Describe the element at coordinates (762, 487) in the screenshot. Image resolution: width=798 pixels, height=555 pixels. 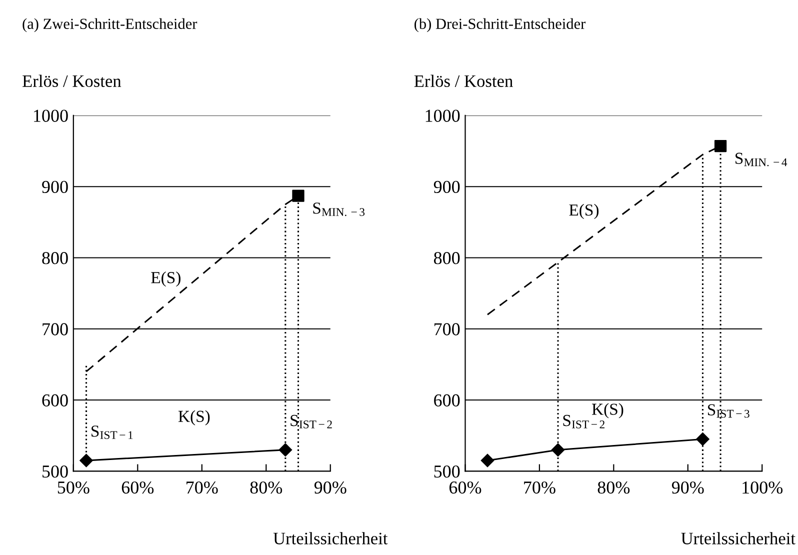
I see `x-tick-label: 100%` at that location.